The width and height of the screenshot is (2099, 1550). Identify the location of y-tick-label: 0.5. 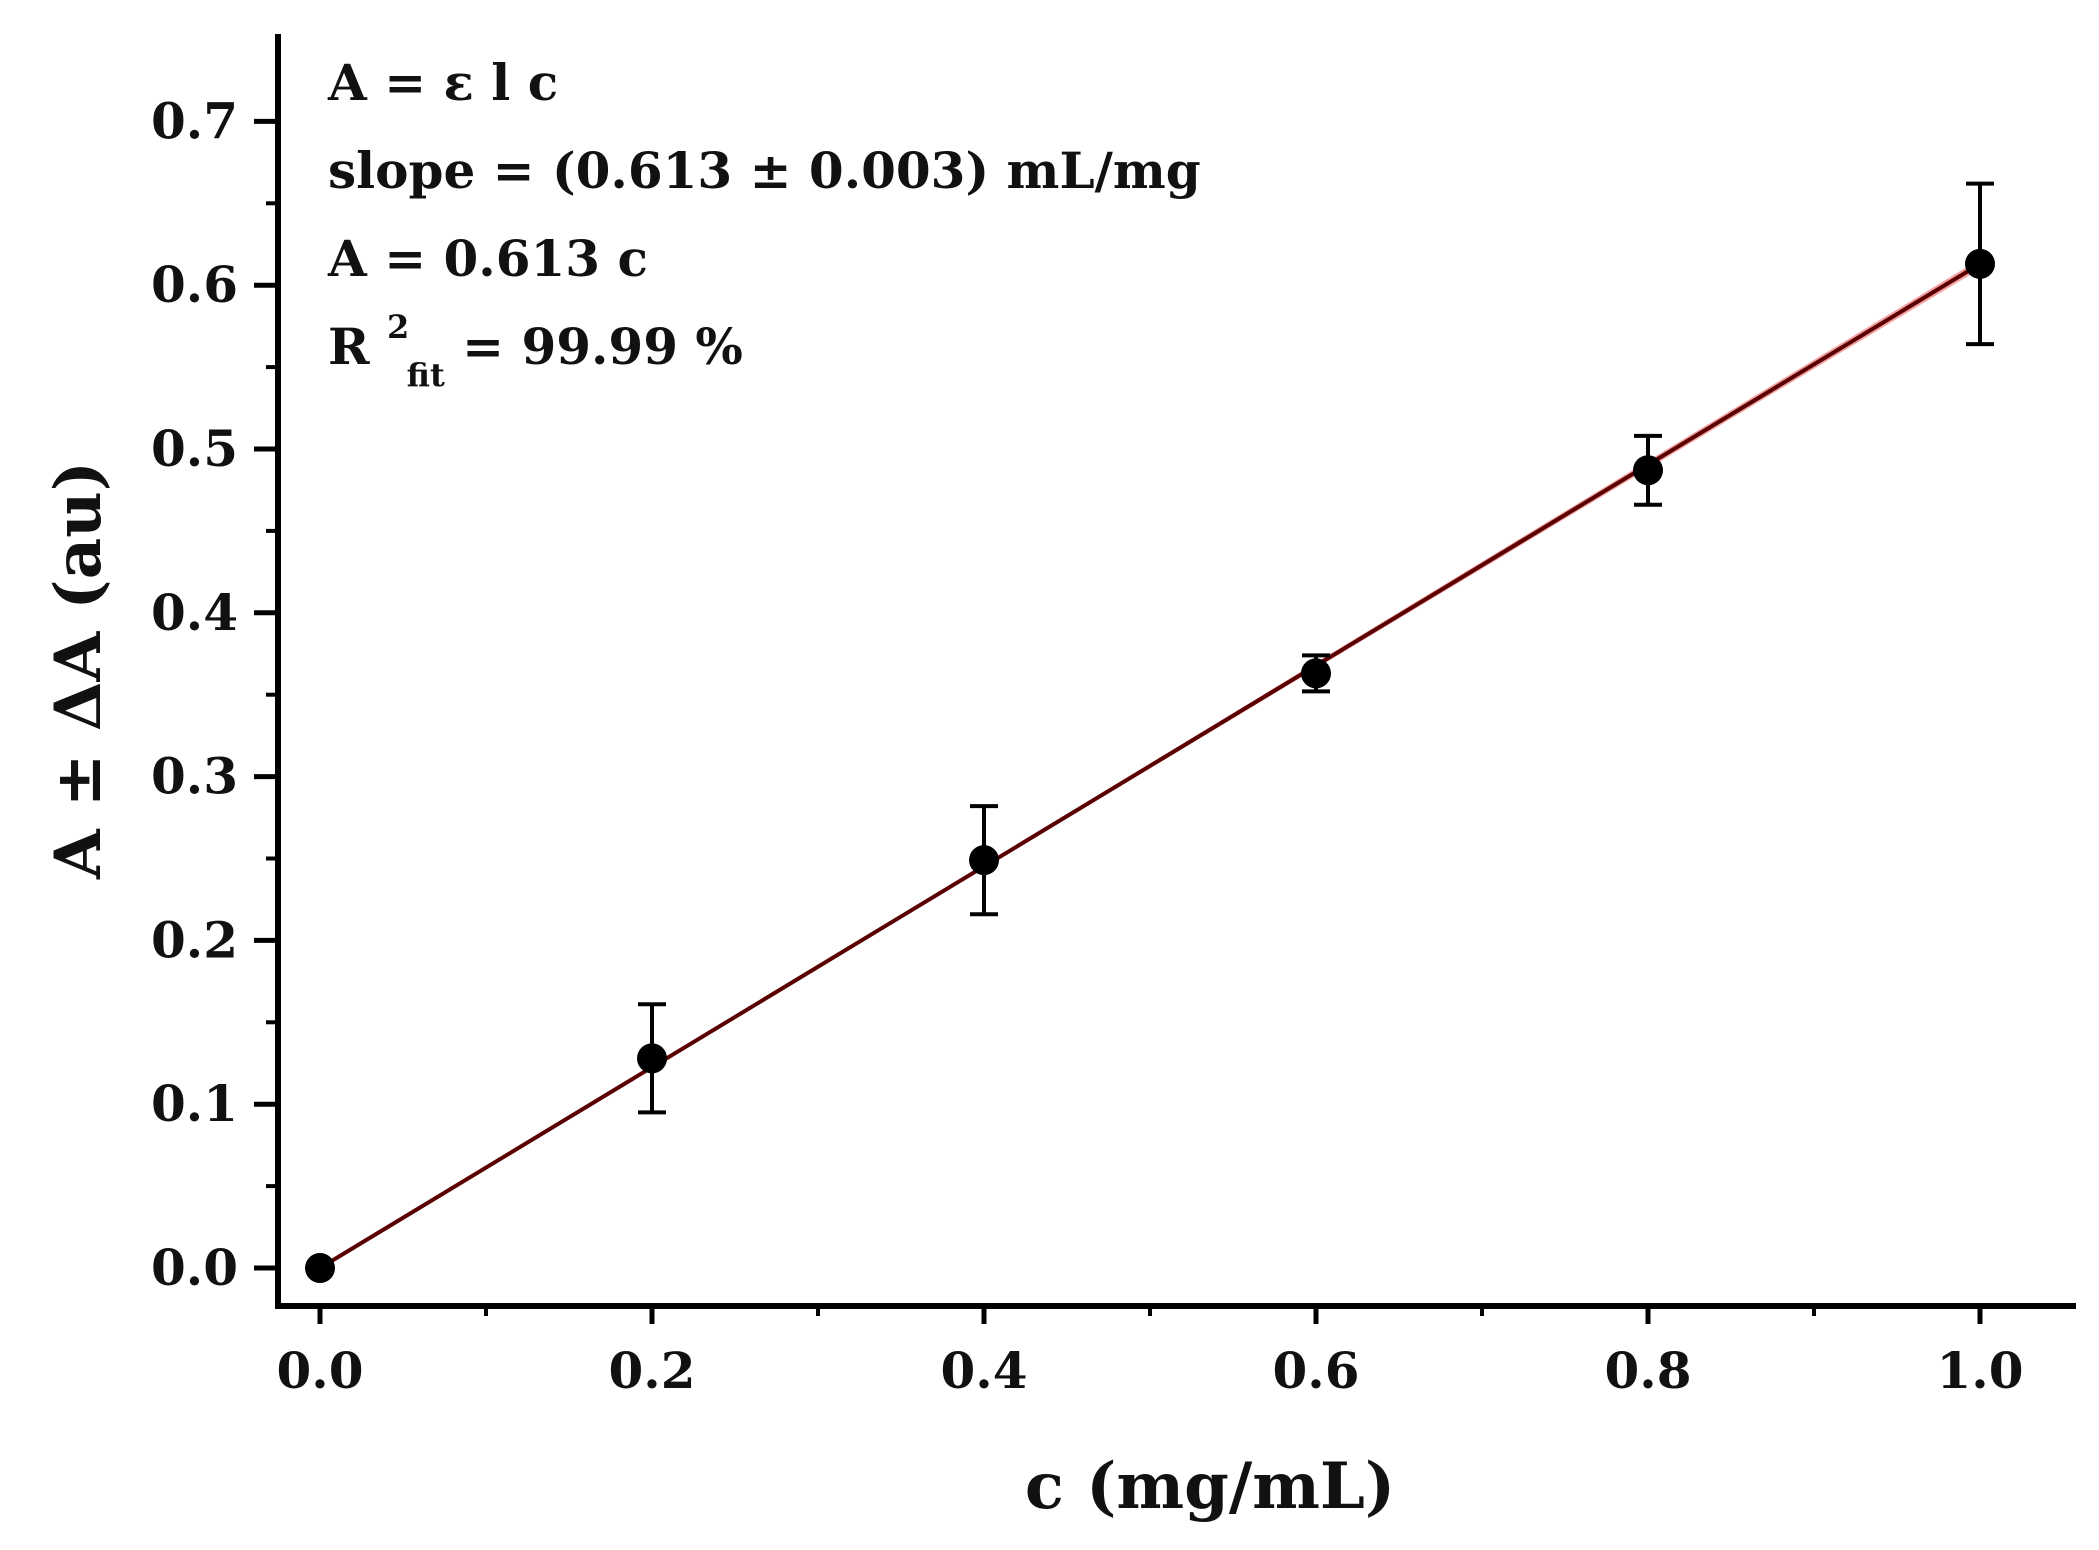
(194, 448).